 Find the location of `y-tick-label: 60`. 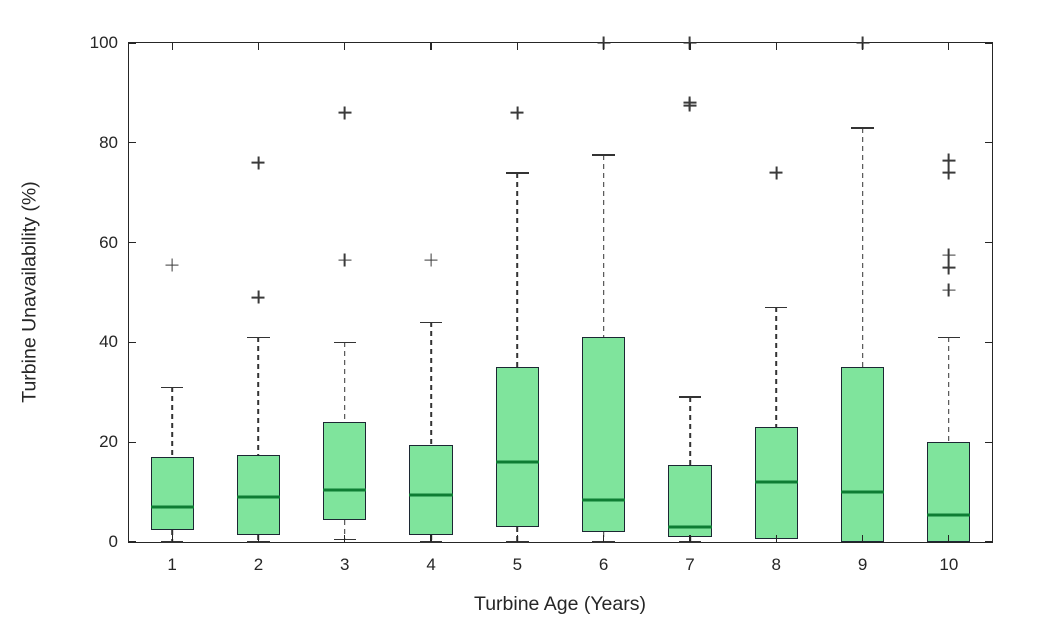

y-tick-label: 60 is located at coordinates (108, 242).